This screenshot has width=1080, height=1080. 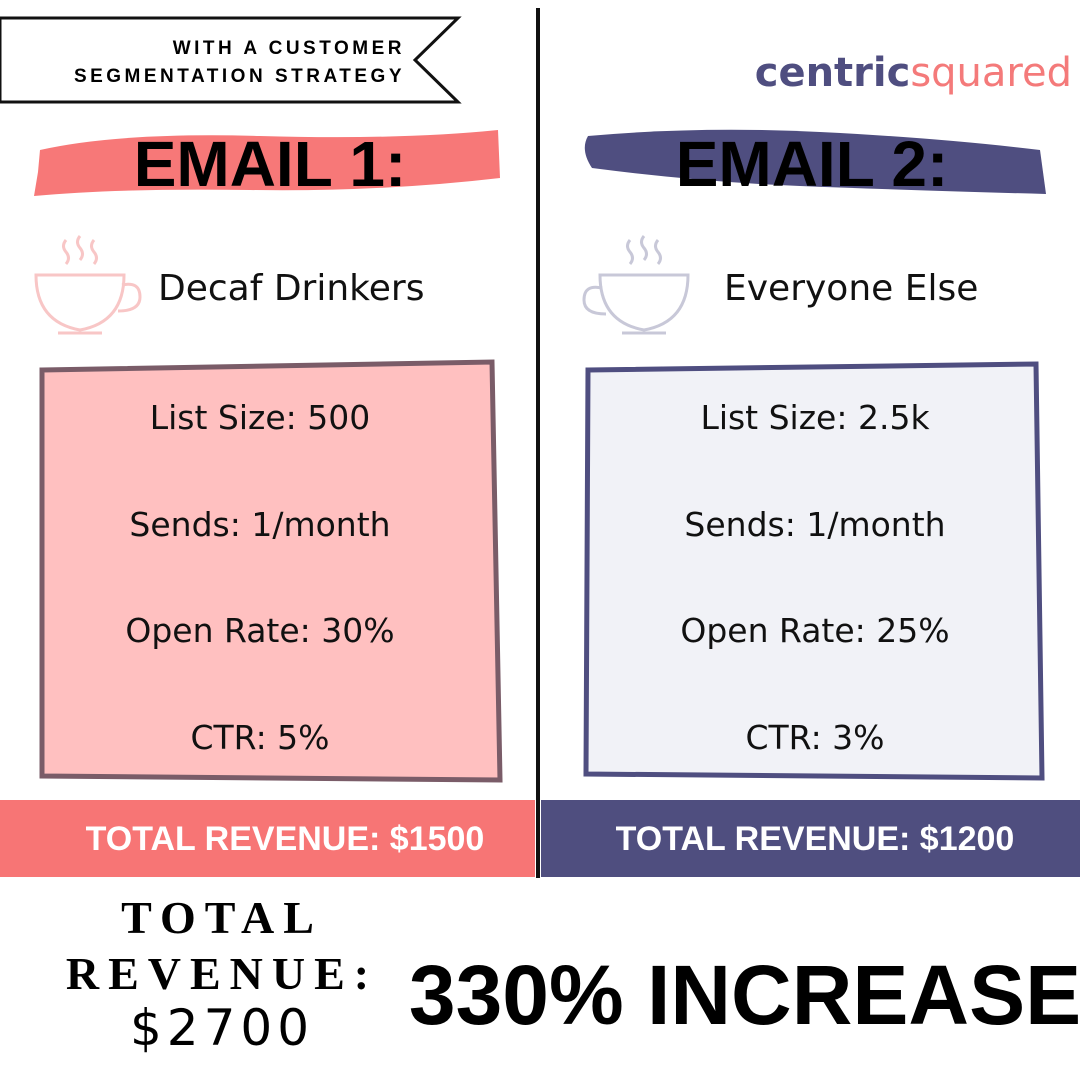 I want to click on email-heading: EMAIL 2:, so click(x=812, y=164).